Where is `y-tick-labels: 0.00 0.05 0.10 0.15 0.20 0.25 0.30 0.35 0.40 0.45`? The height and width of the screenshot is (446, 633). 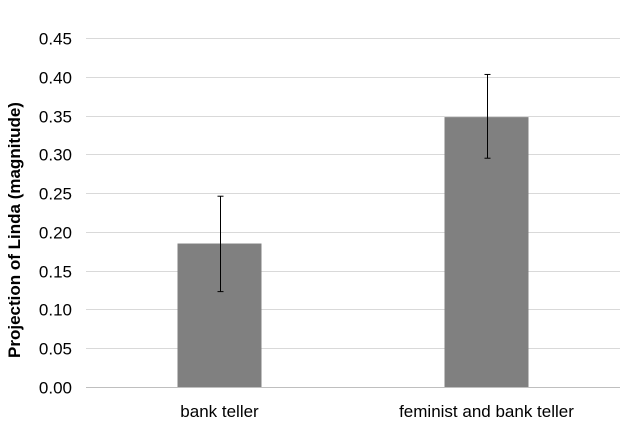
y-tick-labels: 0.00 0.05 0.10 0.15 0.20 0.25 0.30 0.35 0.40 0.45 is located at coordinates (55, 214).